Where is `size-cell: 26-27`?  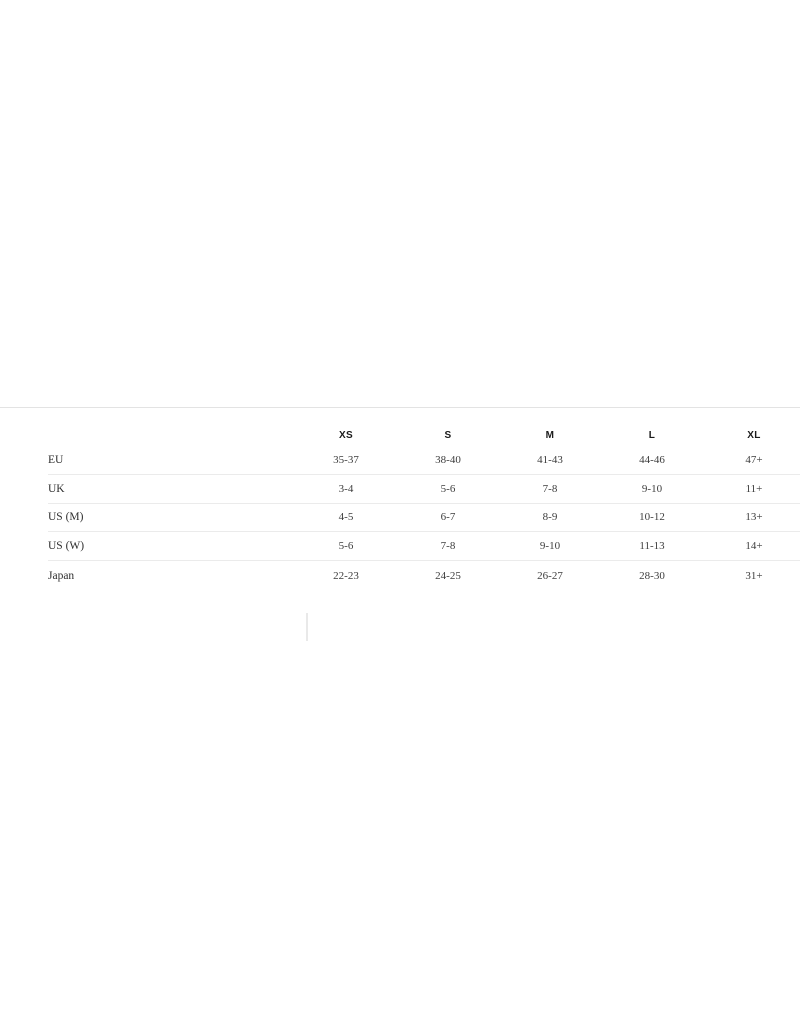
size-cell: 26-27 is located at coordinates (550, 575).